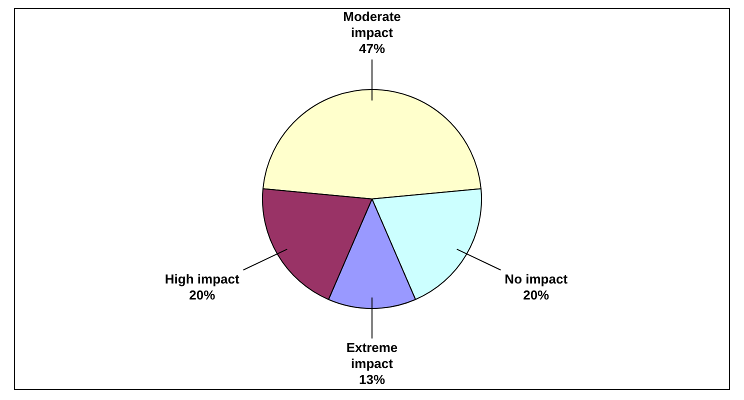 This screenshot has width=744, height=400. Describe the element at coordinates (372, 24) in the screenshot. I see `slice-label: Moderate impact` at that location.